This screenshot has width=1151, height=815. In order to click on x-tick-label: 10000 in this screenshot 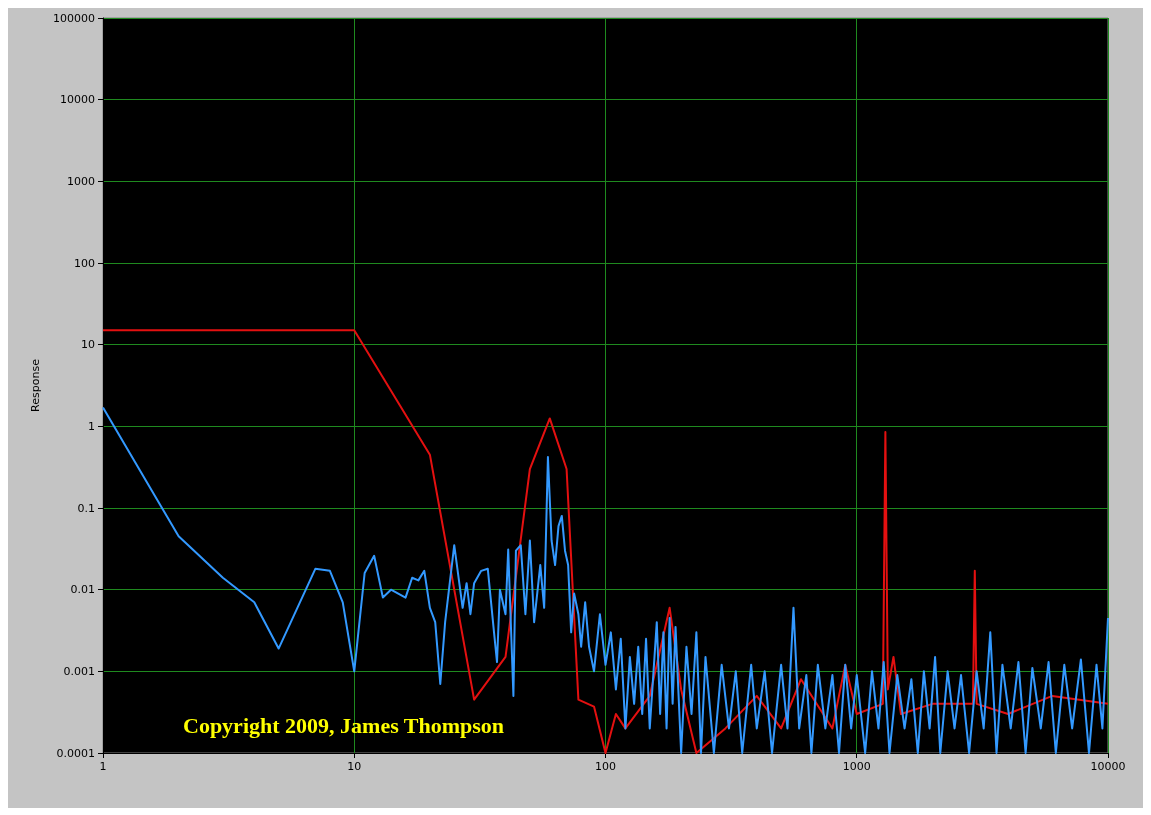, I will do `click(1108, 766)`.